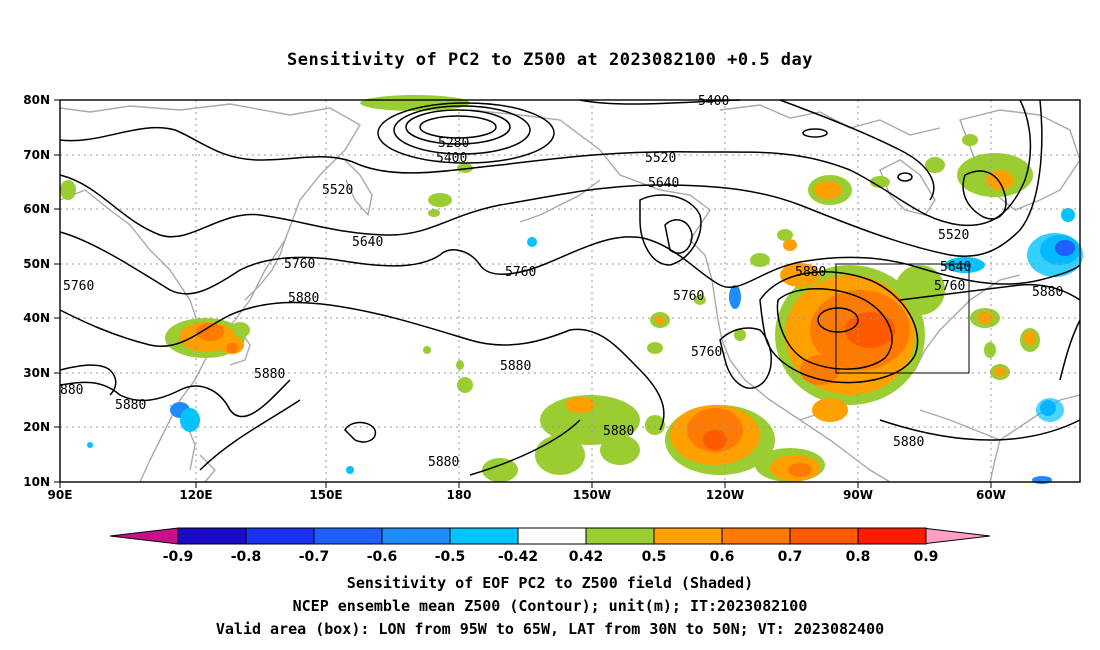 The height and width of the screenshot is (650, 1100). I want to click on lat-axis: 80N 70N 60N 50N 40N 30N 20N 10N, so click(41, 291).